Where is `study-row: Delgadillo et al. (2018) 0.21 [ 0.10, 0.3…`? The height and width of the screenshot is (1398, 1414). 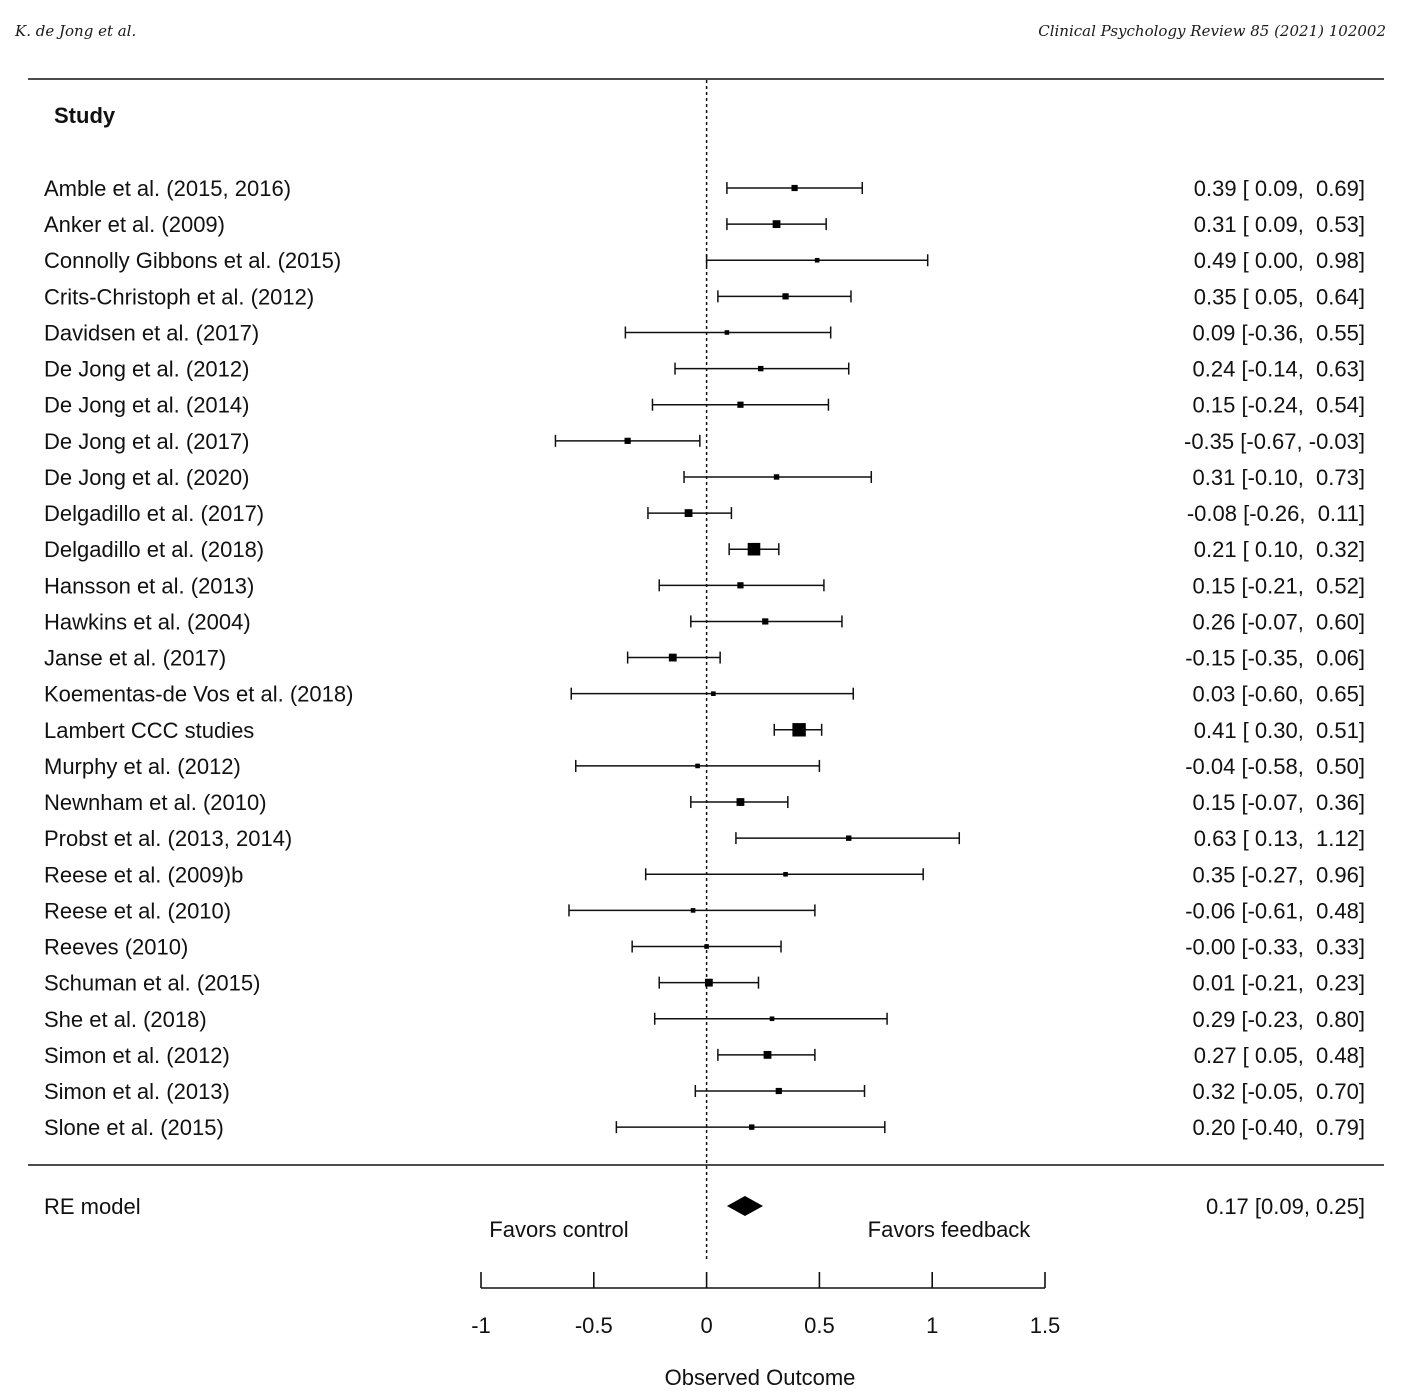 study-row: Delgadillo et al. (2018) 0.21 [ 0.10, 0.3… is located at coordinates (704, 549).